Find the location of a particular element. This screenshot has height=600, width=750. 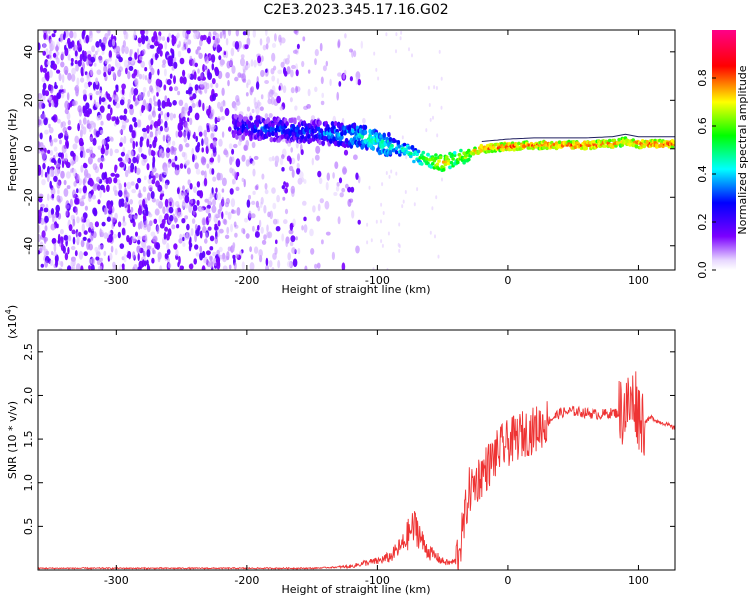

snr-scale-label: (x104) is located at coordinates (11, 322).